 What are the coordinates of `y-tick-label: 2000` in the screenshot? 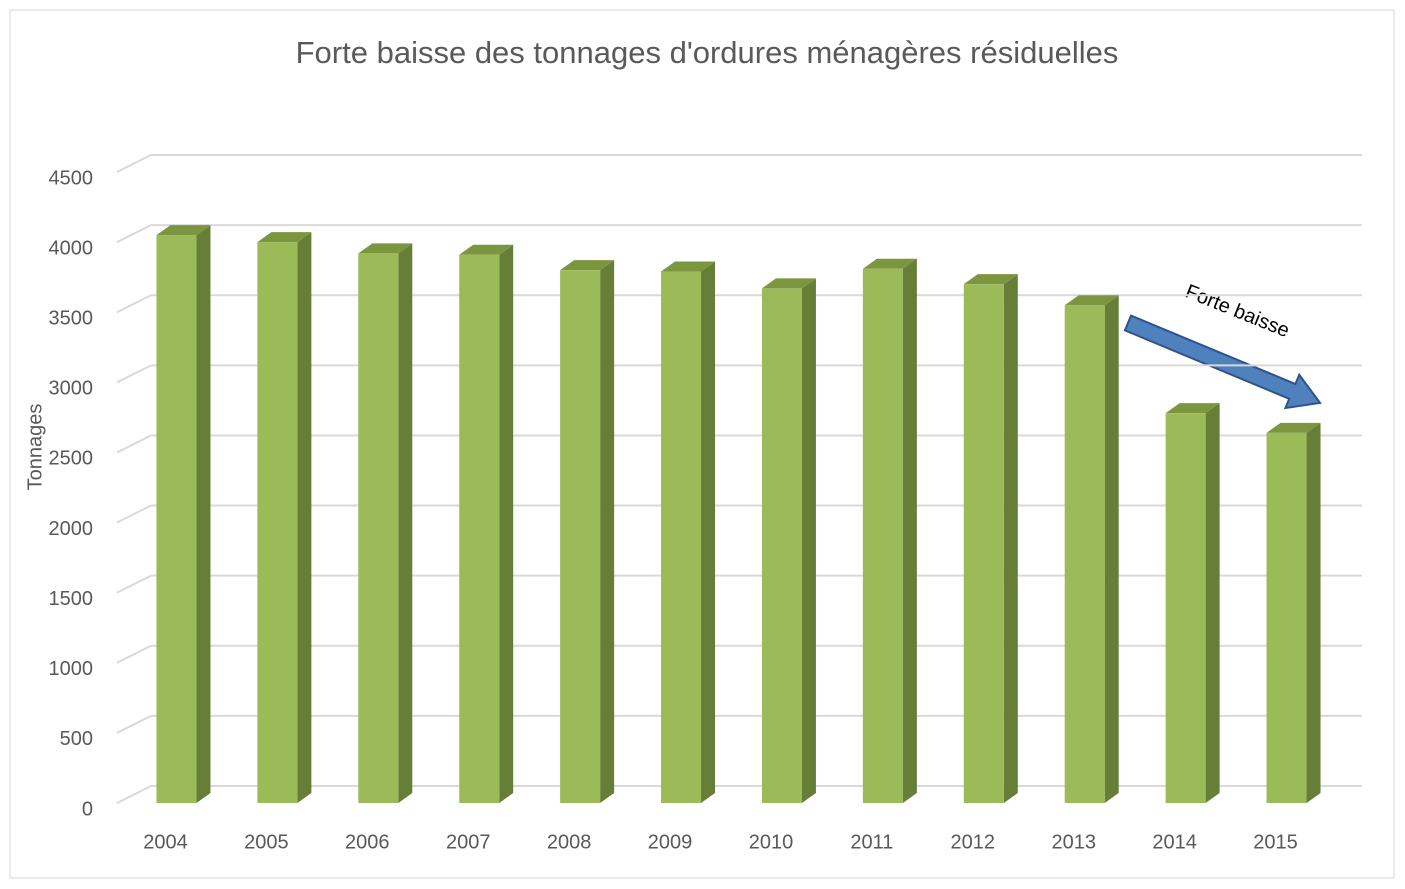 It's located at (71, 529).